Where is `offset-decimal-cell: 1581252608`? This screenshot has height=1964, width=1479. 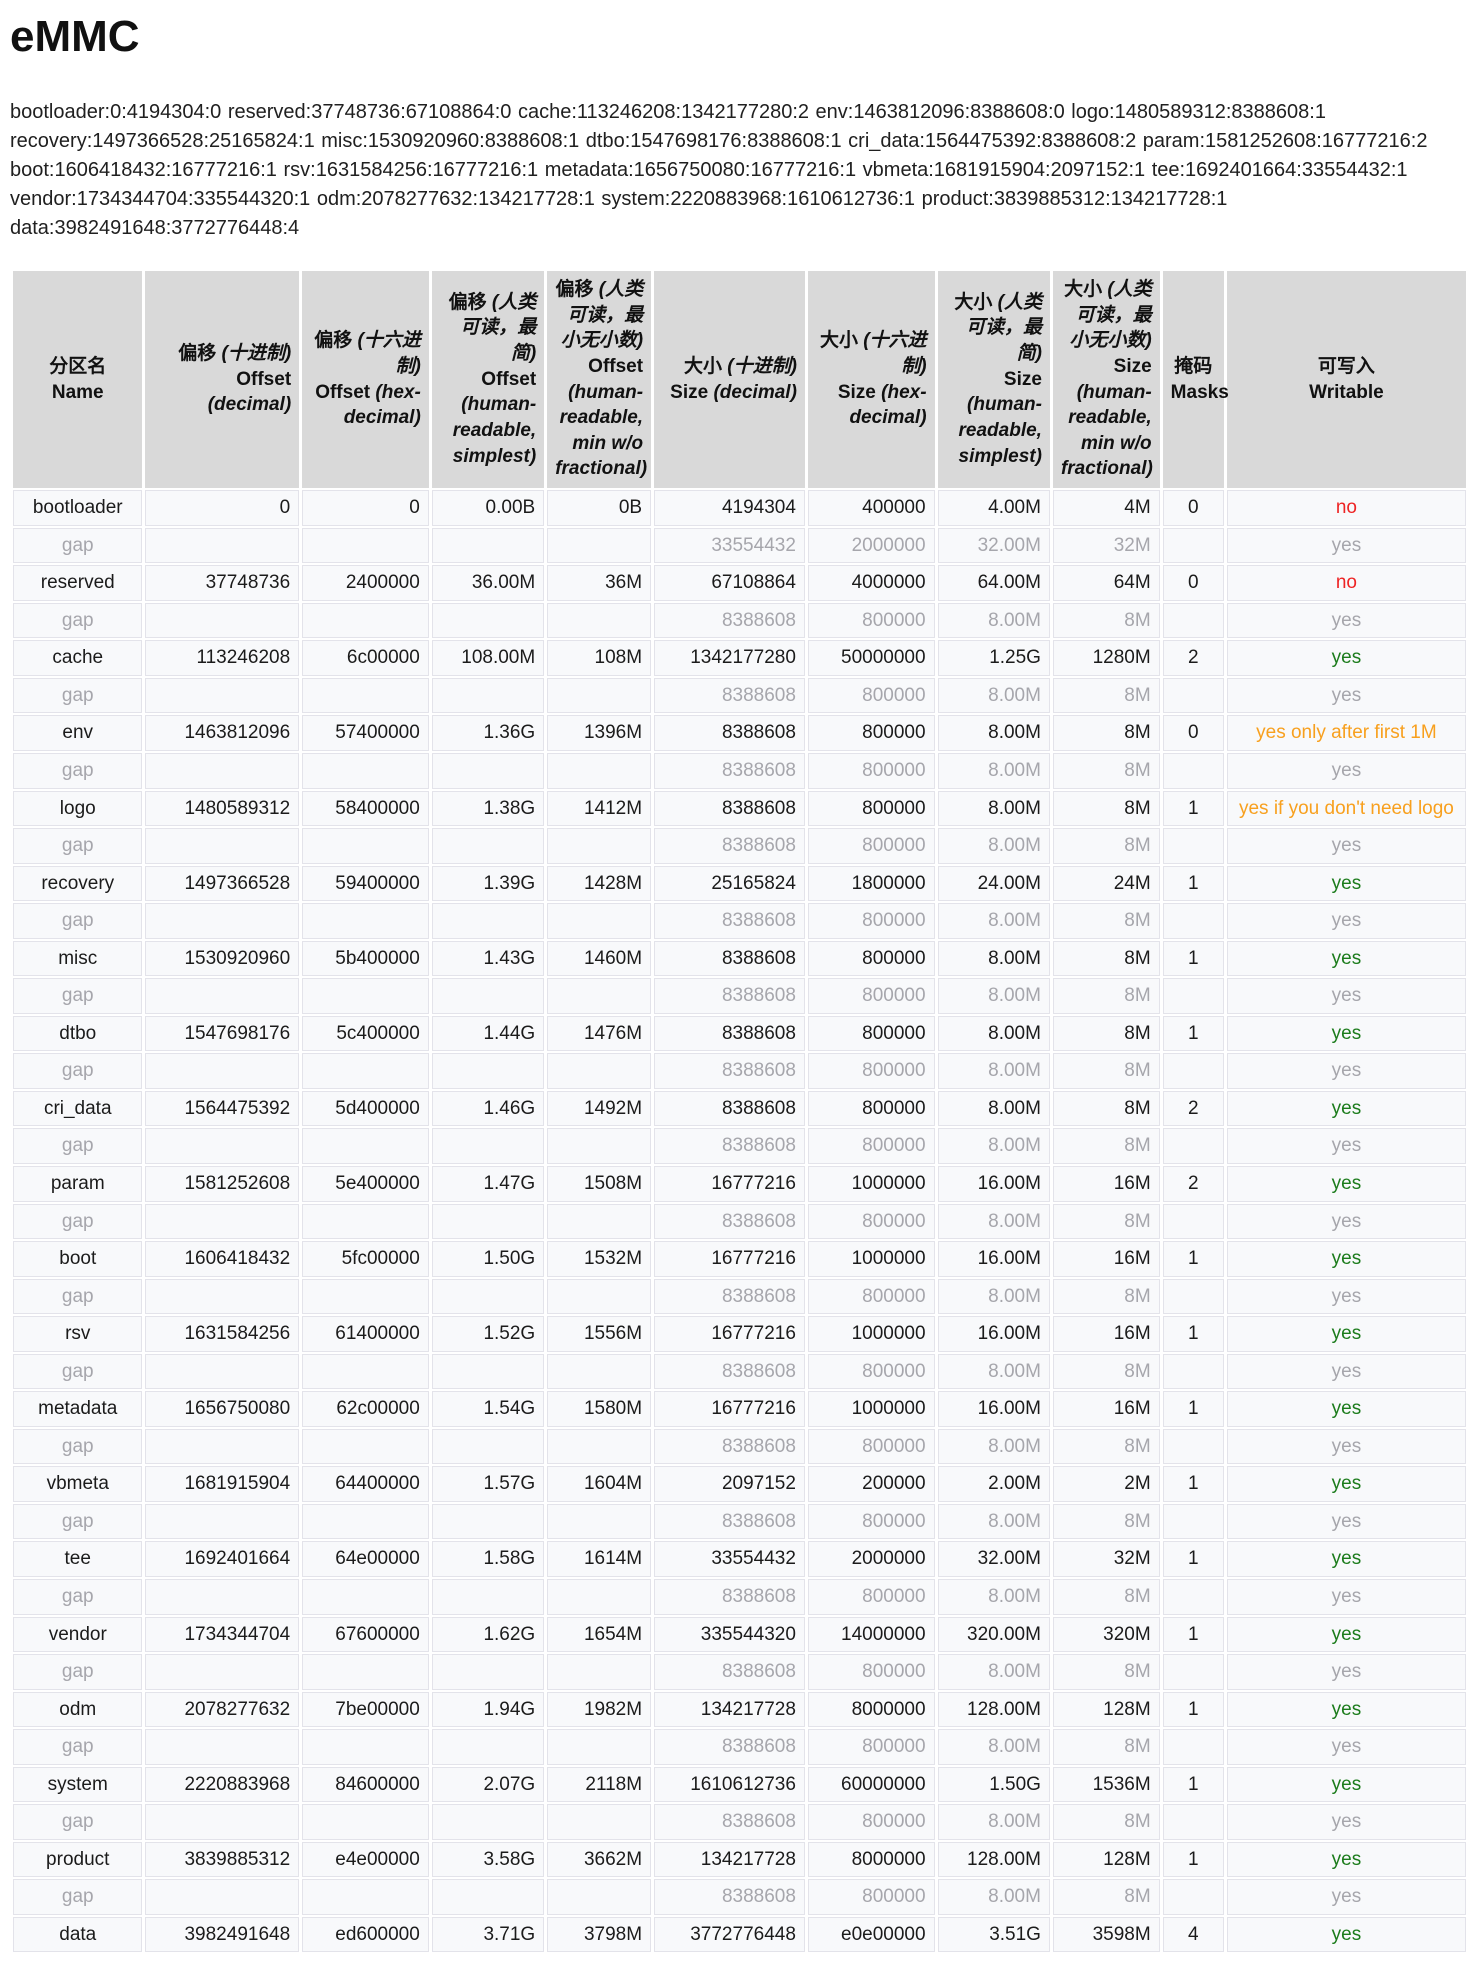
offset-decimal-cell: 1581252608 is located at coordinates (222, 1183).